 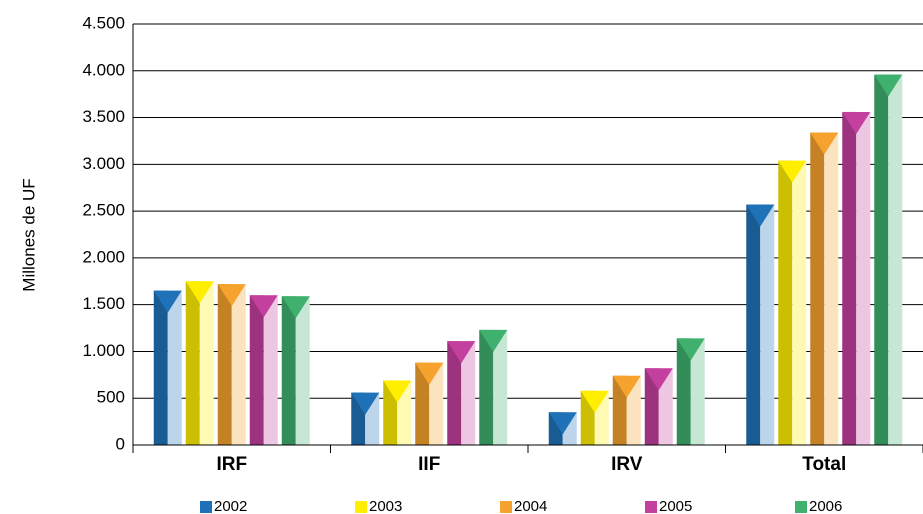 What do you see at coordinates (103, 303) in the screenshot?
I see `y-tick-label: 1.500` at bounding box center [103, 303].